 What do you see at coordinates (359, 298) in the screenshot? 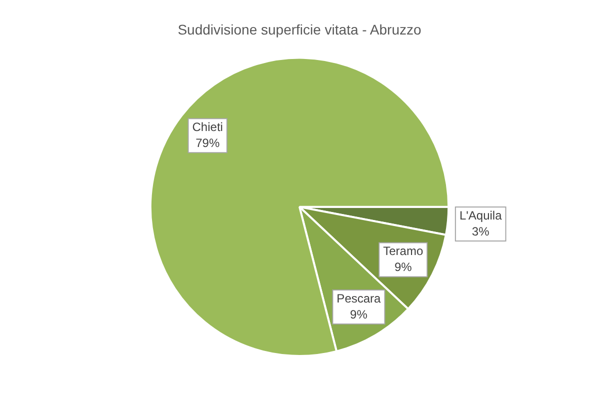
I see `slice-label: Pescara` at bounding box center [359, 298].